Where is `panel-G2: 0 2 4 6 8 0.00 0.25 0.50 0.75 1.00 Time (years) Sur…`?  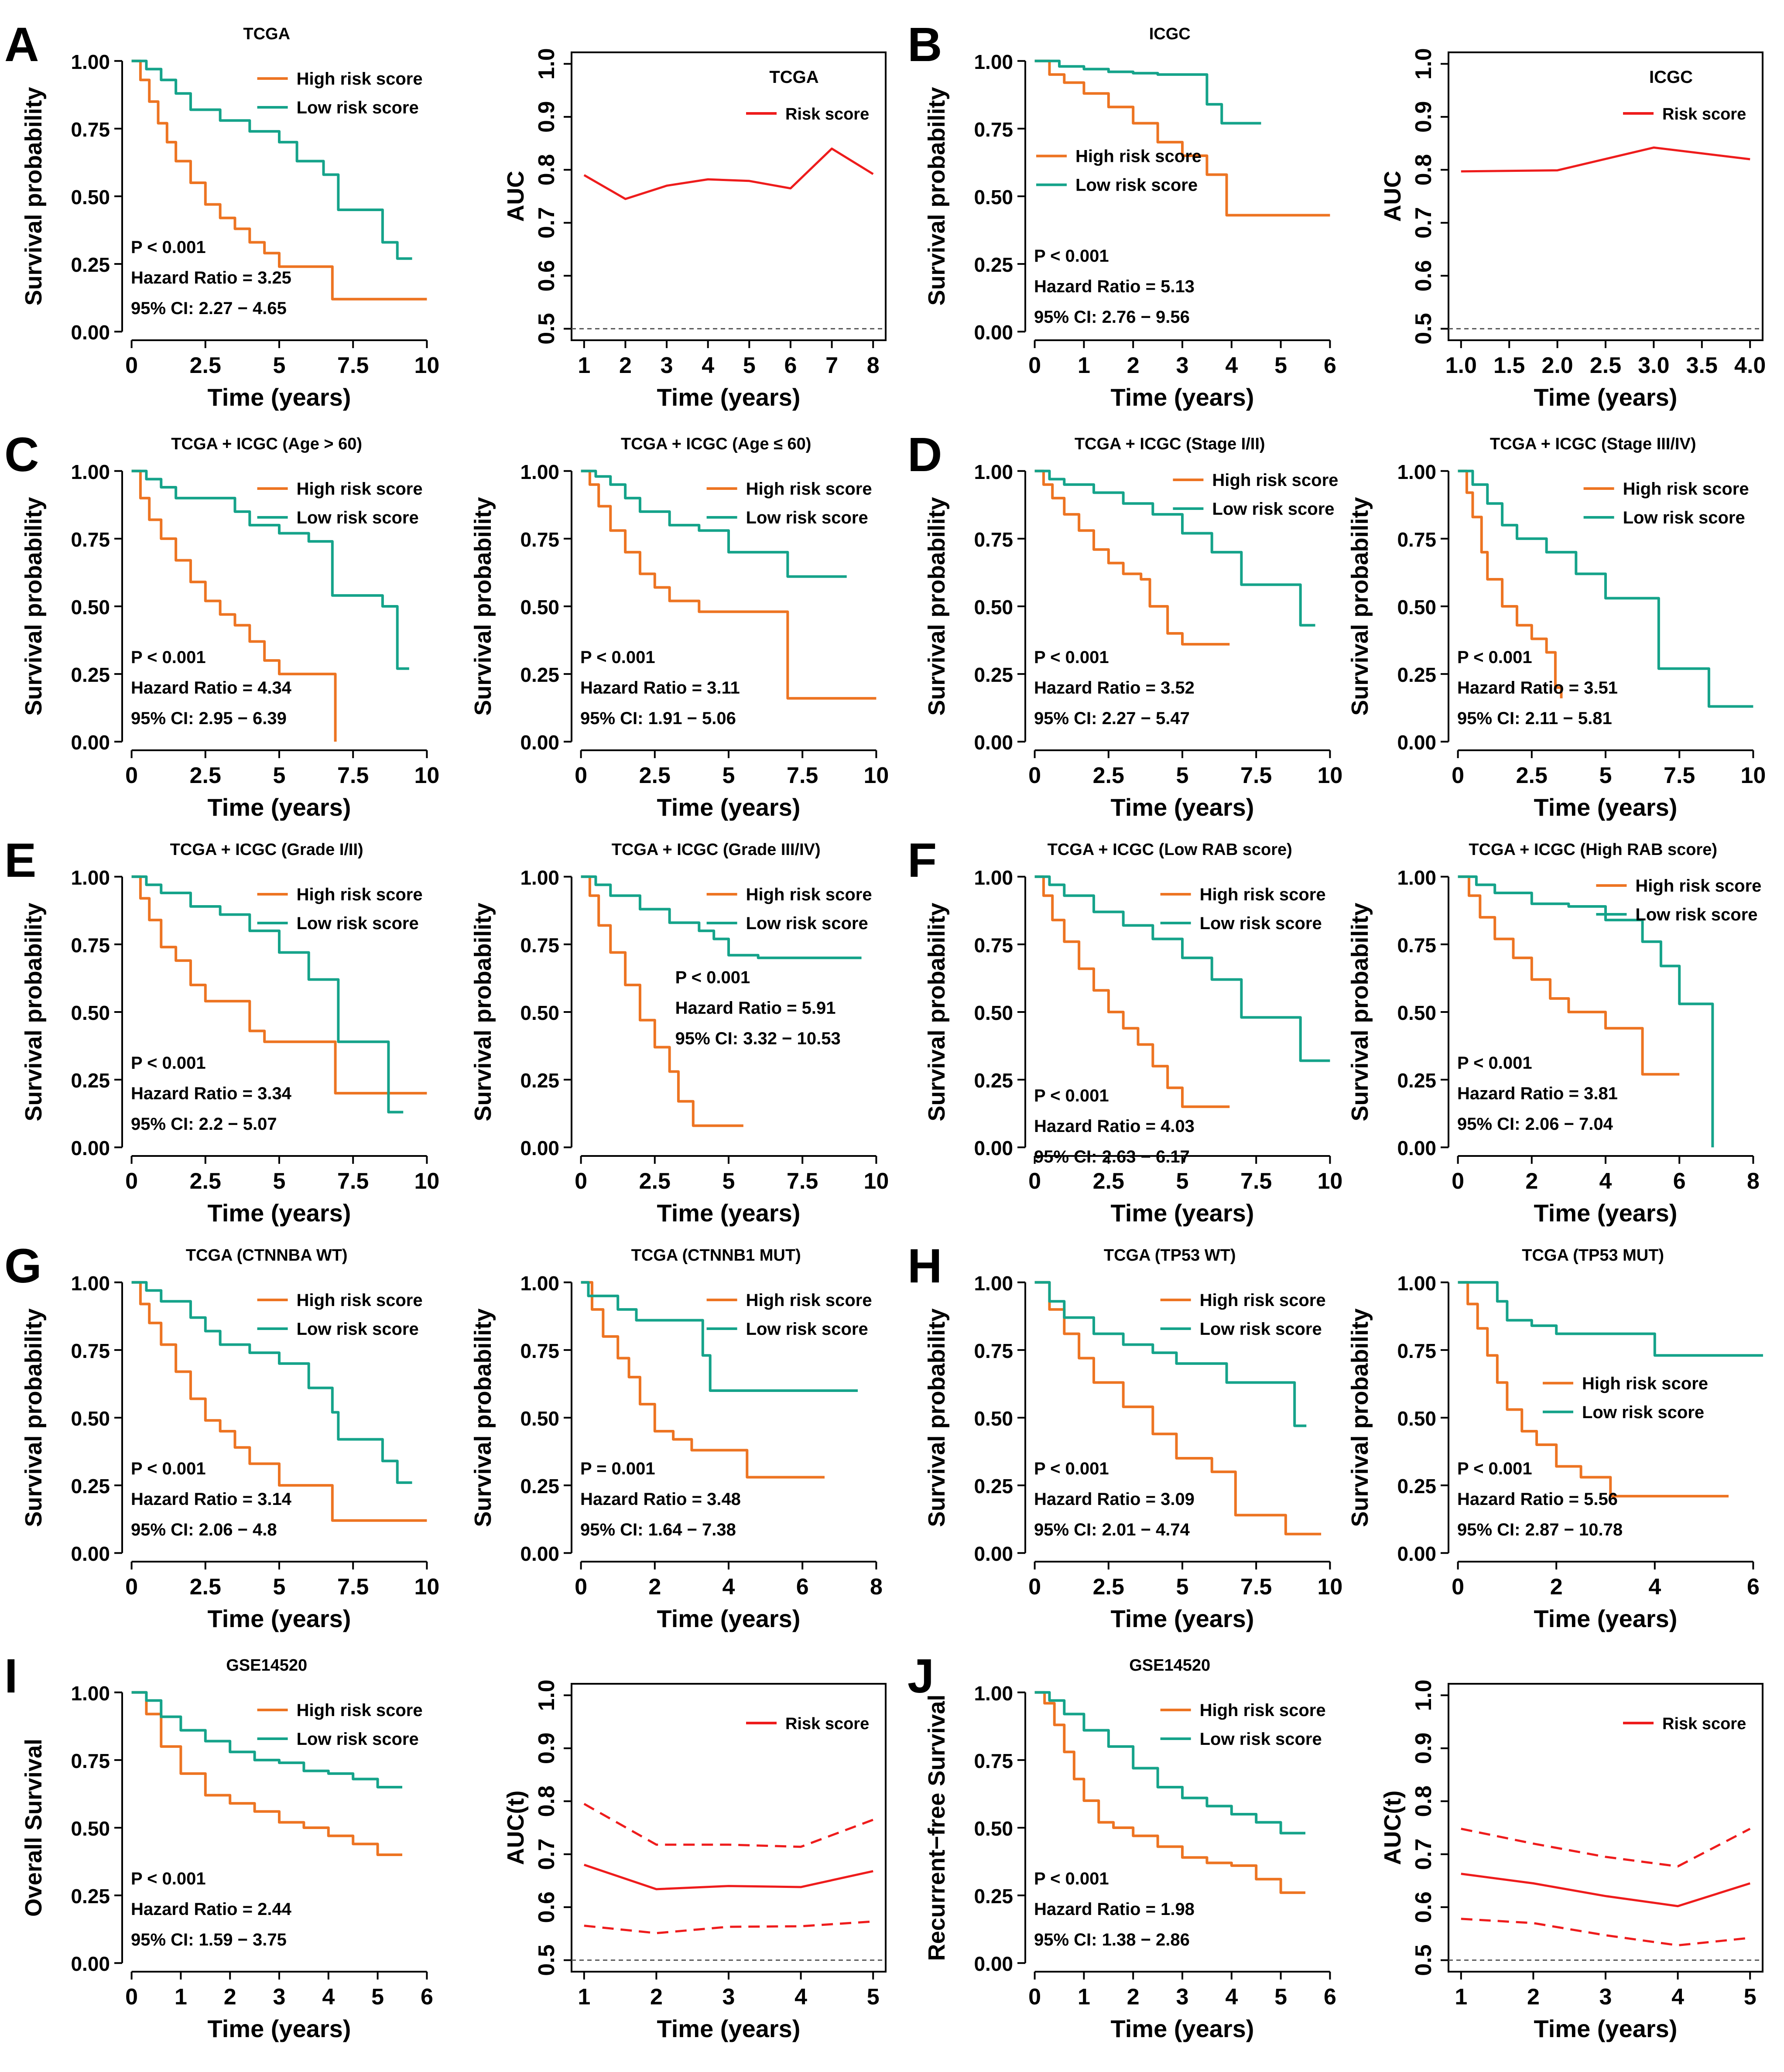
panel-G2: 0 2 4 6 8 0.00 0.25 0.50 0.75 1.00 Time (years) Sur… is located at coordinates (676, 1439).